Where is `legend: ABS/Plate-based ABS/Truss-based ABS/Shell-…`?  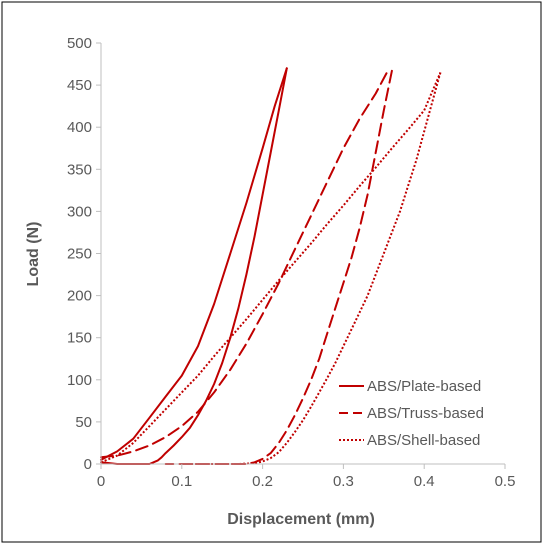
legend: ABS/Plate-based ABS/Truss-based ABS/Shell-… is located at coordinates (411, 413).